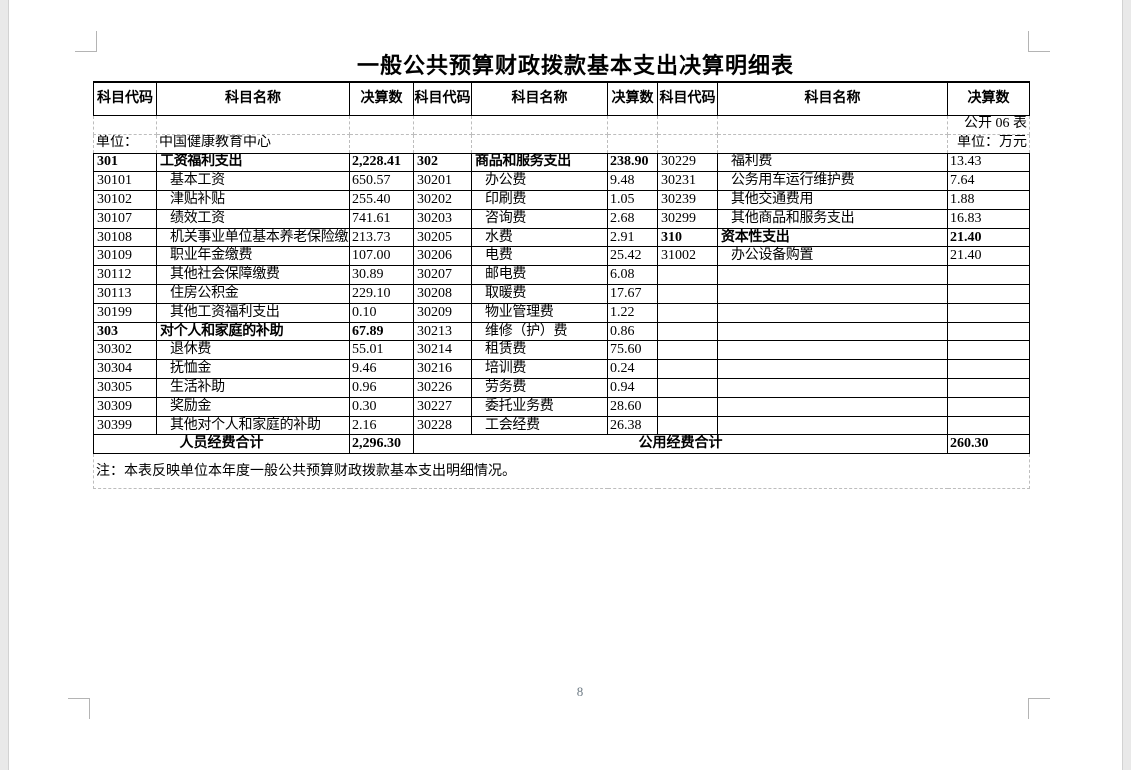 The width and height of the screenshot is (1131, 770). Describe the element at coordinates (381, 237) in the screenshot. I see `amount-cell: 213.73` at that location.